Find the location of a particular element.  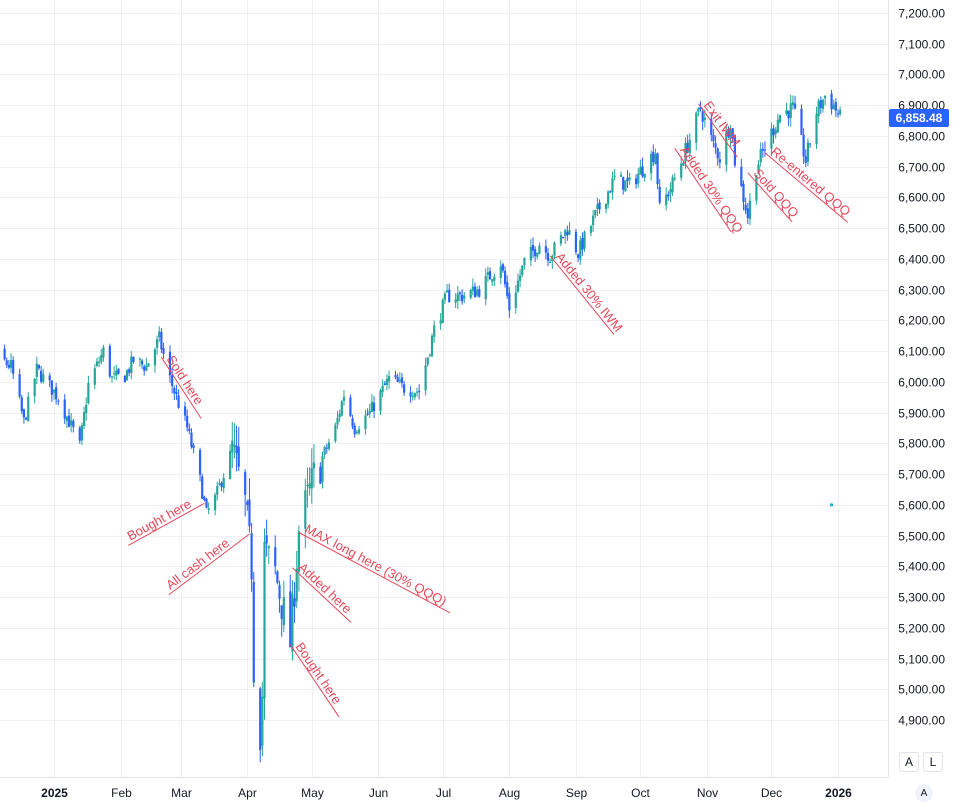

auto-scale-button: A is located at coordinates (909, 762).